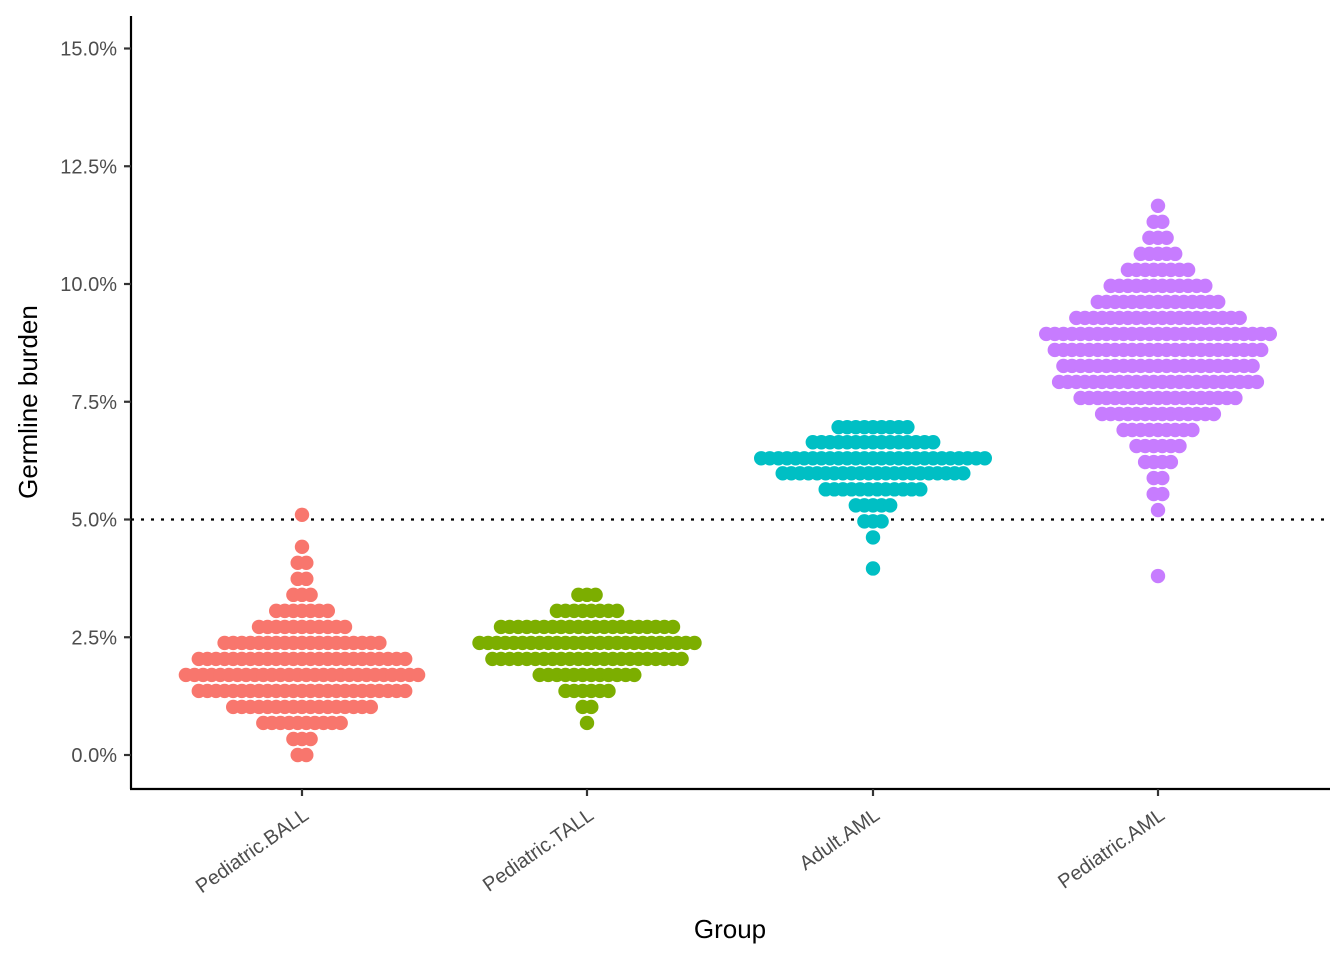  I want to click on y-axis-title: Germline burden, so click(28, 402).